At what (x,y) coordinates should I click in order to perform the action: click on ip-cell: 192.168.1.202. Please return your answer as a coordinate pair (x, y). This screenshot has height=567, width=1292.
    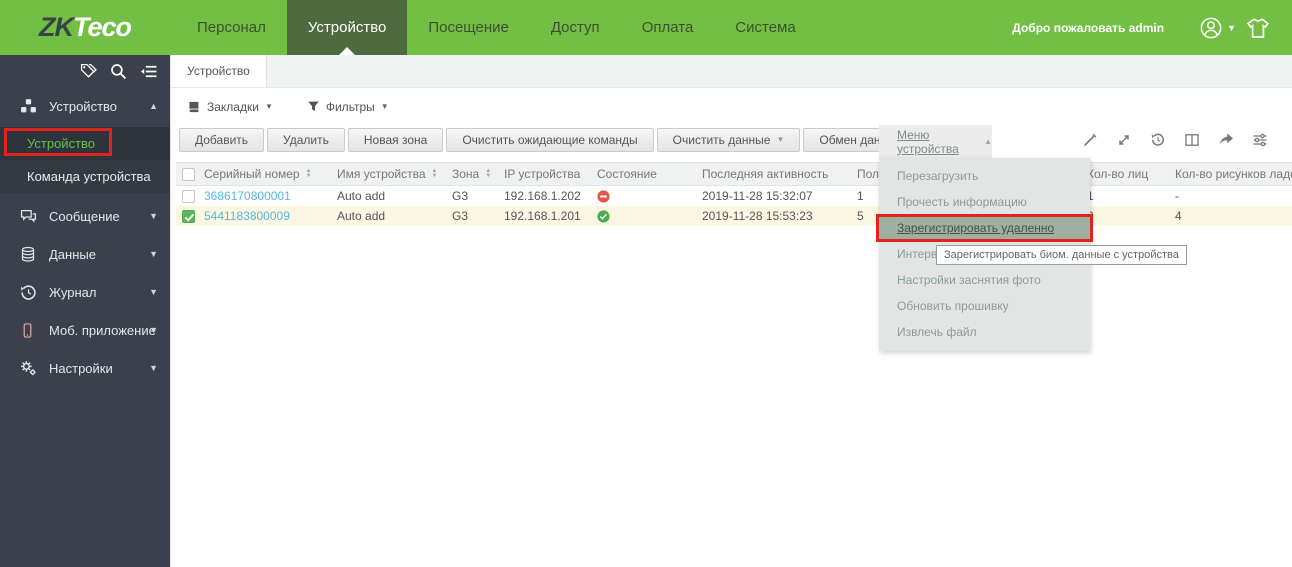
    Looking at the image, I should click on (542, 195).